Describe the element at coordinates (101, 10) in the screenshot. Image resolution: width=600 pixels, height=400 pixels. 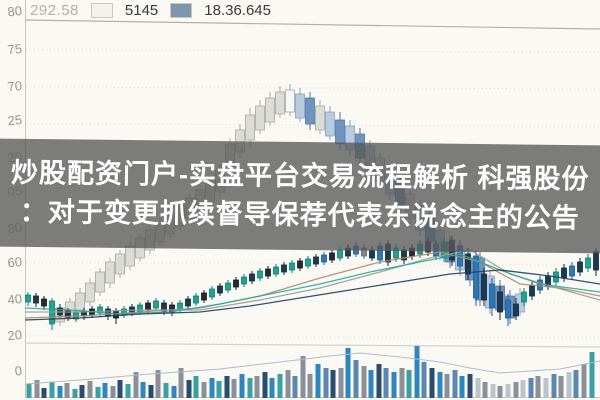
I see `legend-swatch-light` at that location.